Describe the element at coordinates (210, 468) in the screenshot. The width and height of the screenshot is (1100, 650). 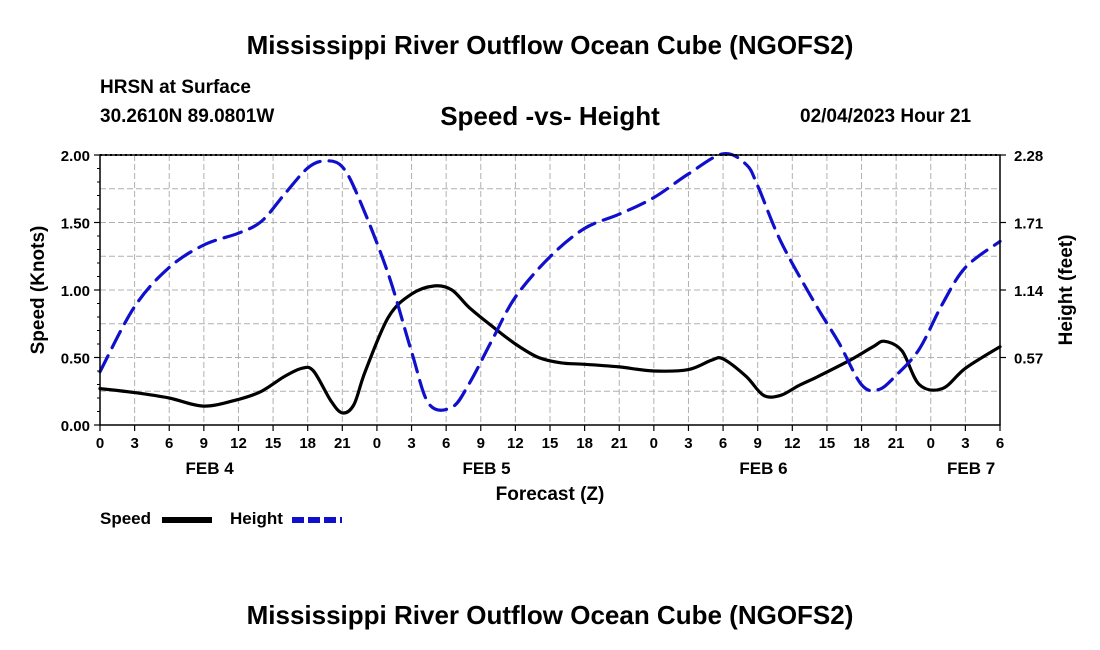
I see `x-day-label: FEB 4` at that location.